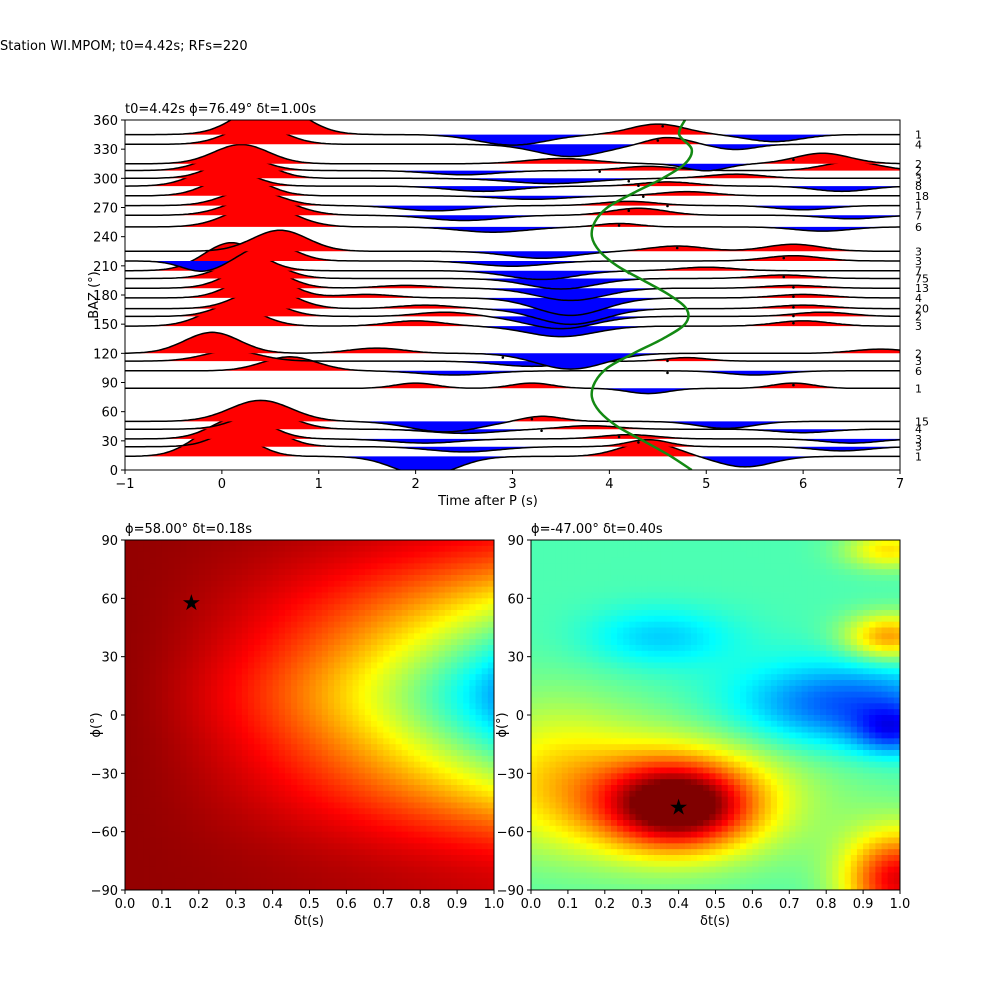 The width and height of the screenshot is (1000, 1000). I want to click on rf-y-tick-label: 210, so click(105, 267).